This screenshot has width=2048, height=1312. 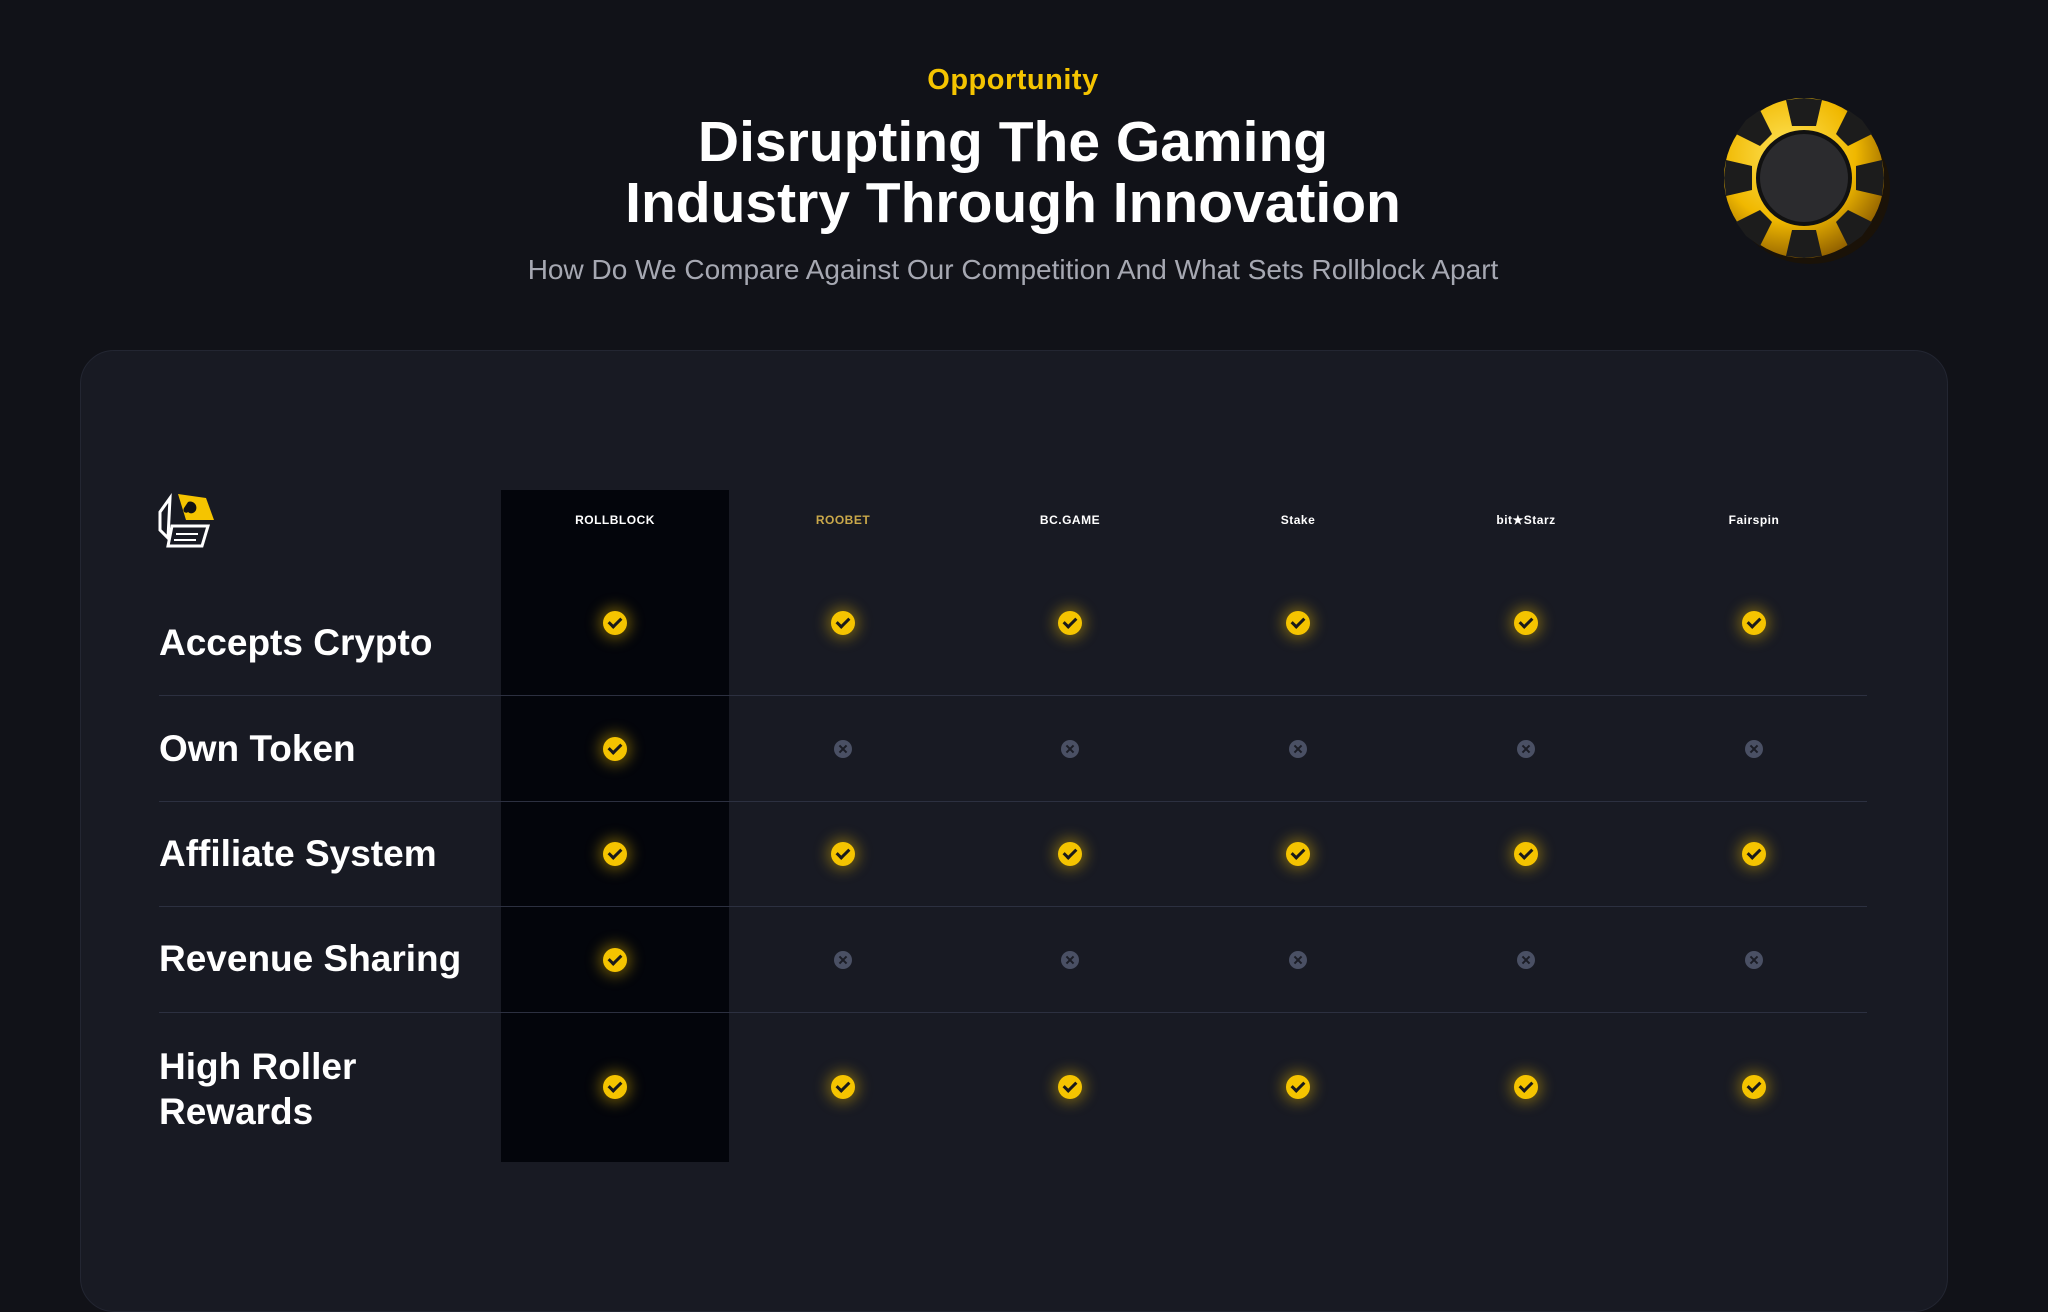 I want to click on brand-logo-4: bit★Starz, so click(x=1526, y=520).